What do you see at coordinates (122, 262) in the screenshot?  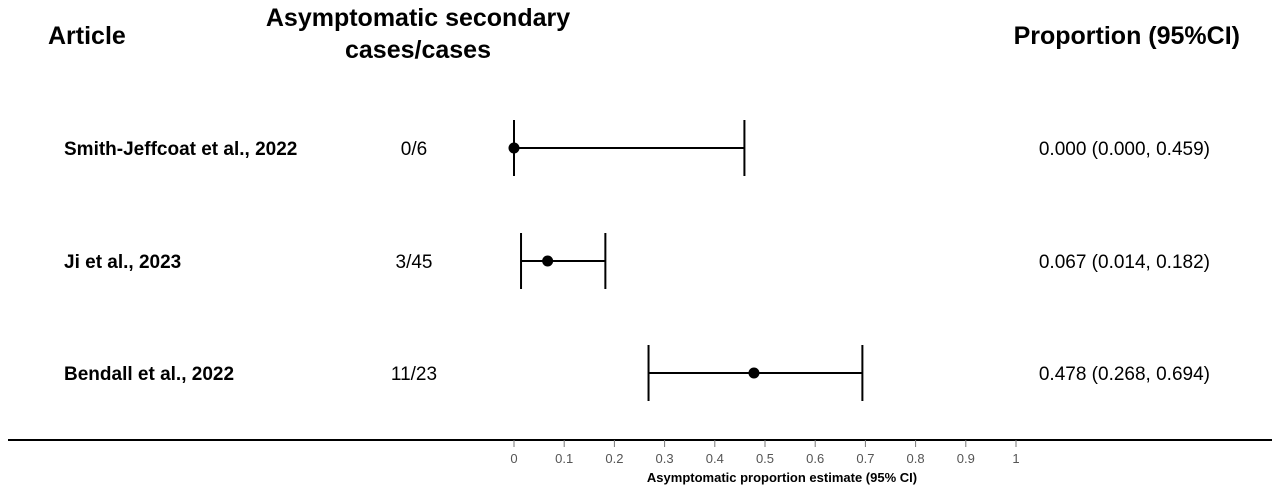 I see `row-article-label: Ji et al., 2023` at bounding box center [122, 262].